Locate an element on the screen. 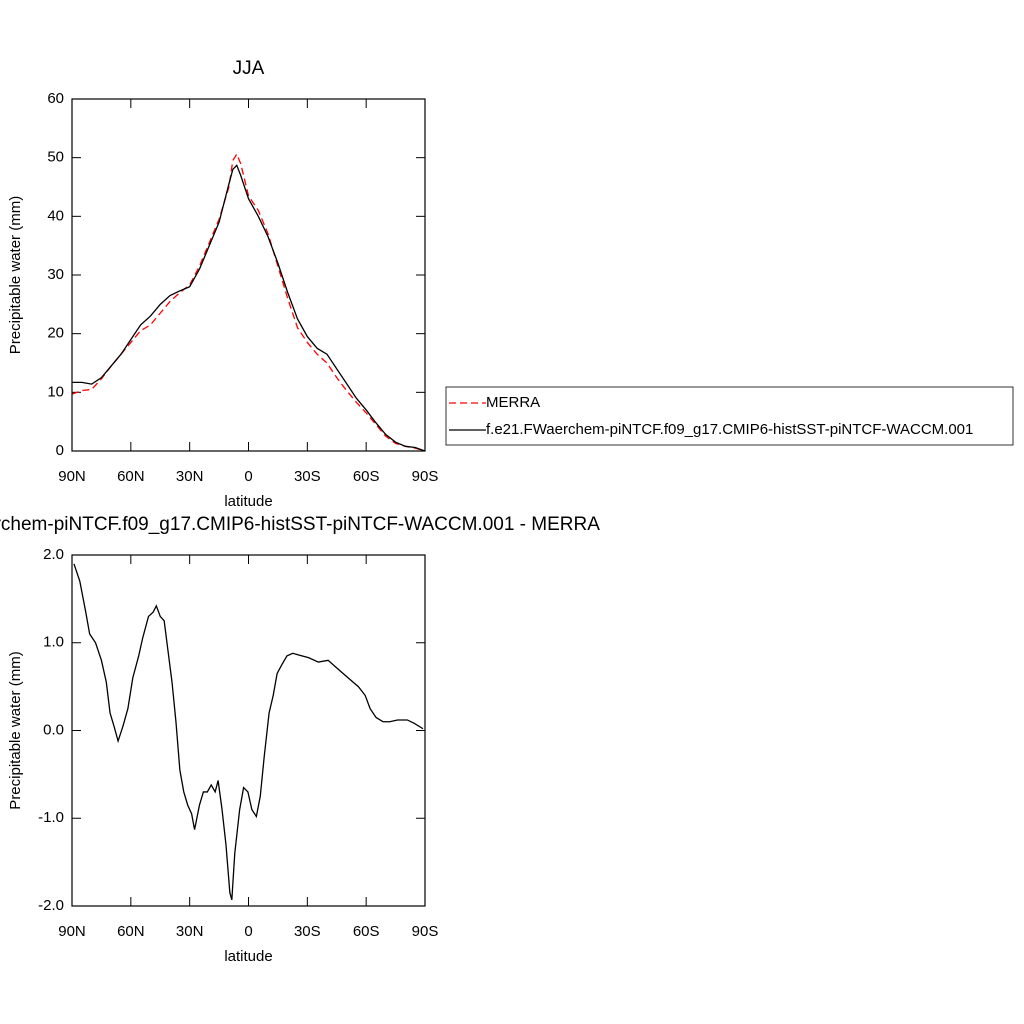 Image resolution: width=1024 pixels, height=1024 pixels. y-tick-label: 10 is located at coordinates (55, 391).